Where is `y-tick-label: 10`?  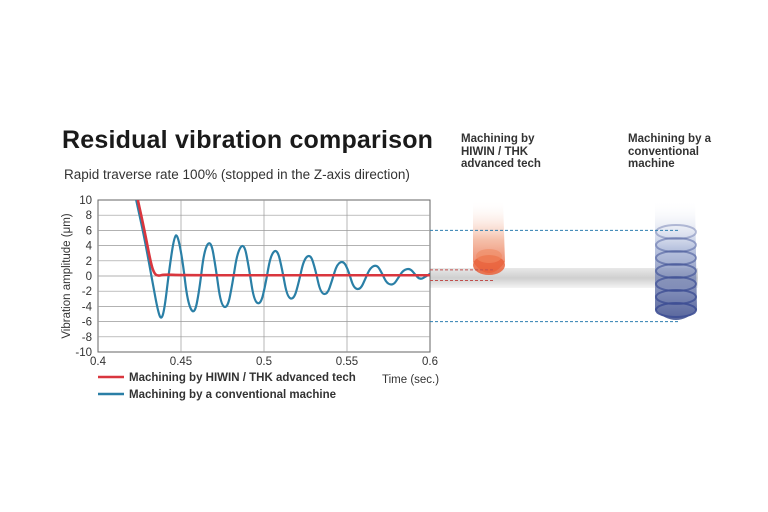 y-tick-label: 10 is located at coordinates (85, 201).